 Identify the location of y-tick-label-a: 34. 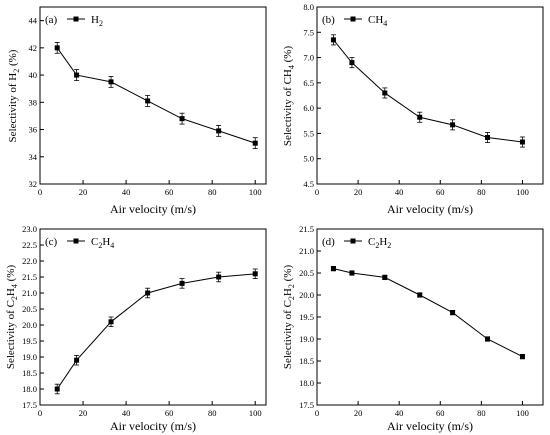
(33, 157).